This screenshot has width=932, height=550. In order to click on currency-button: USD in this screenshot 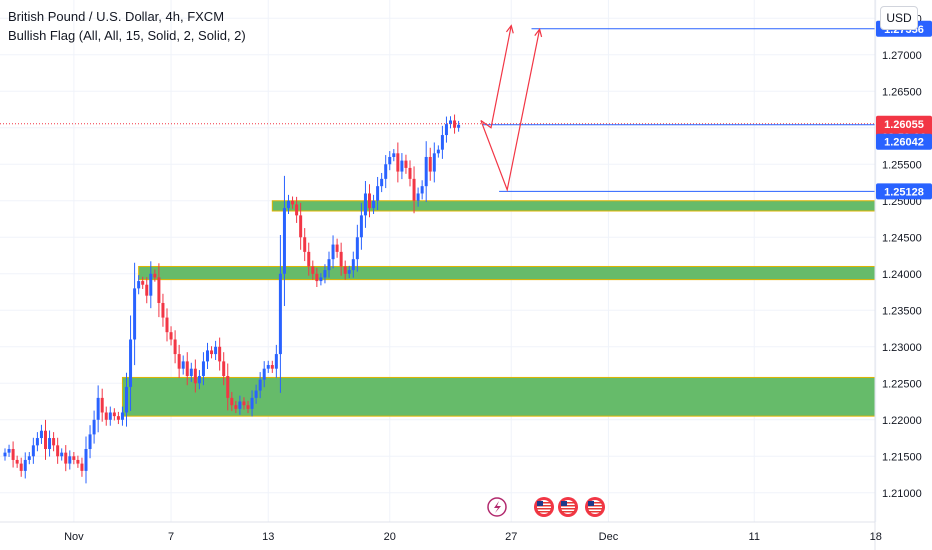, I will do `click(899, 18)`.